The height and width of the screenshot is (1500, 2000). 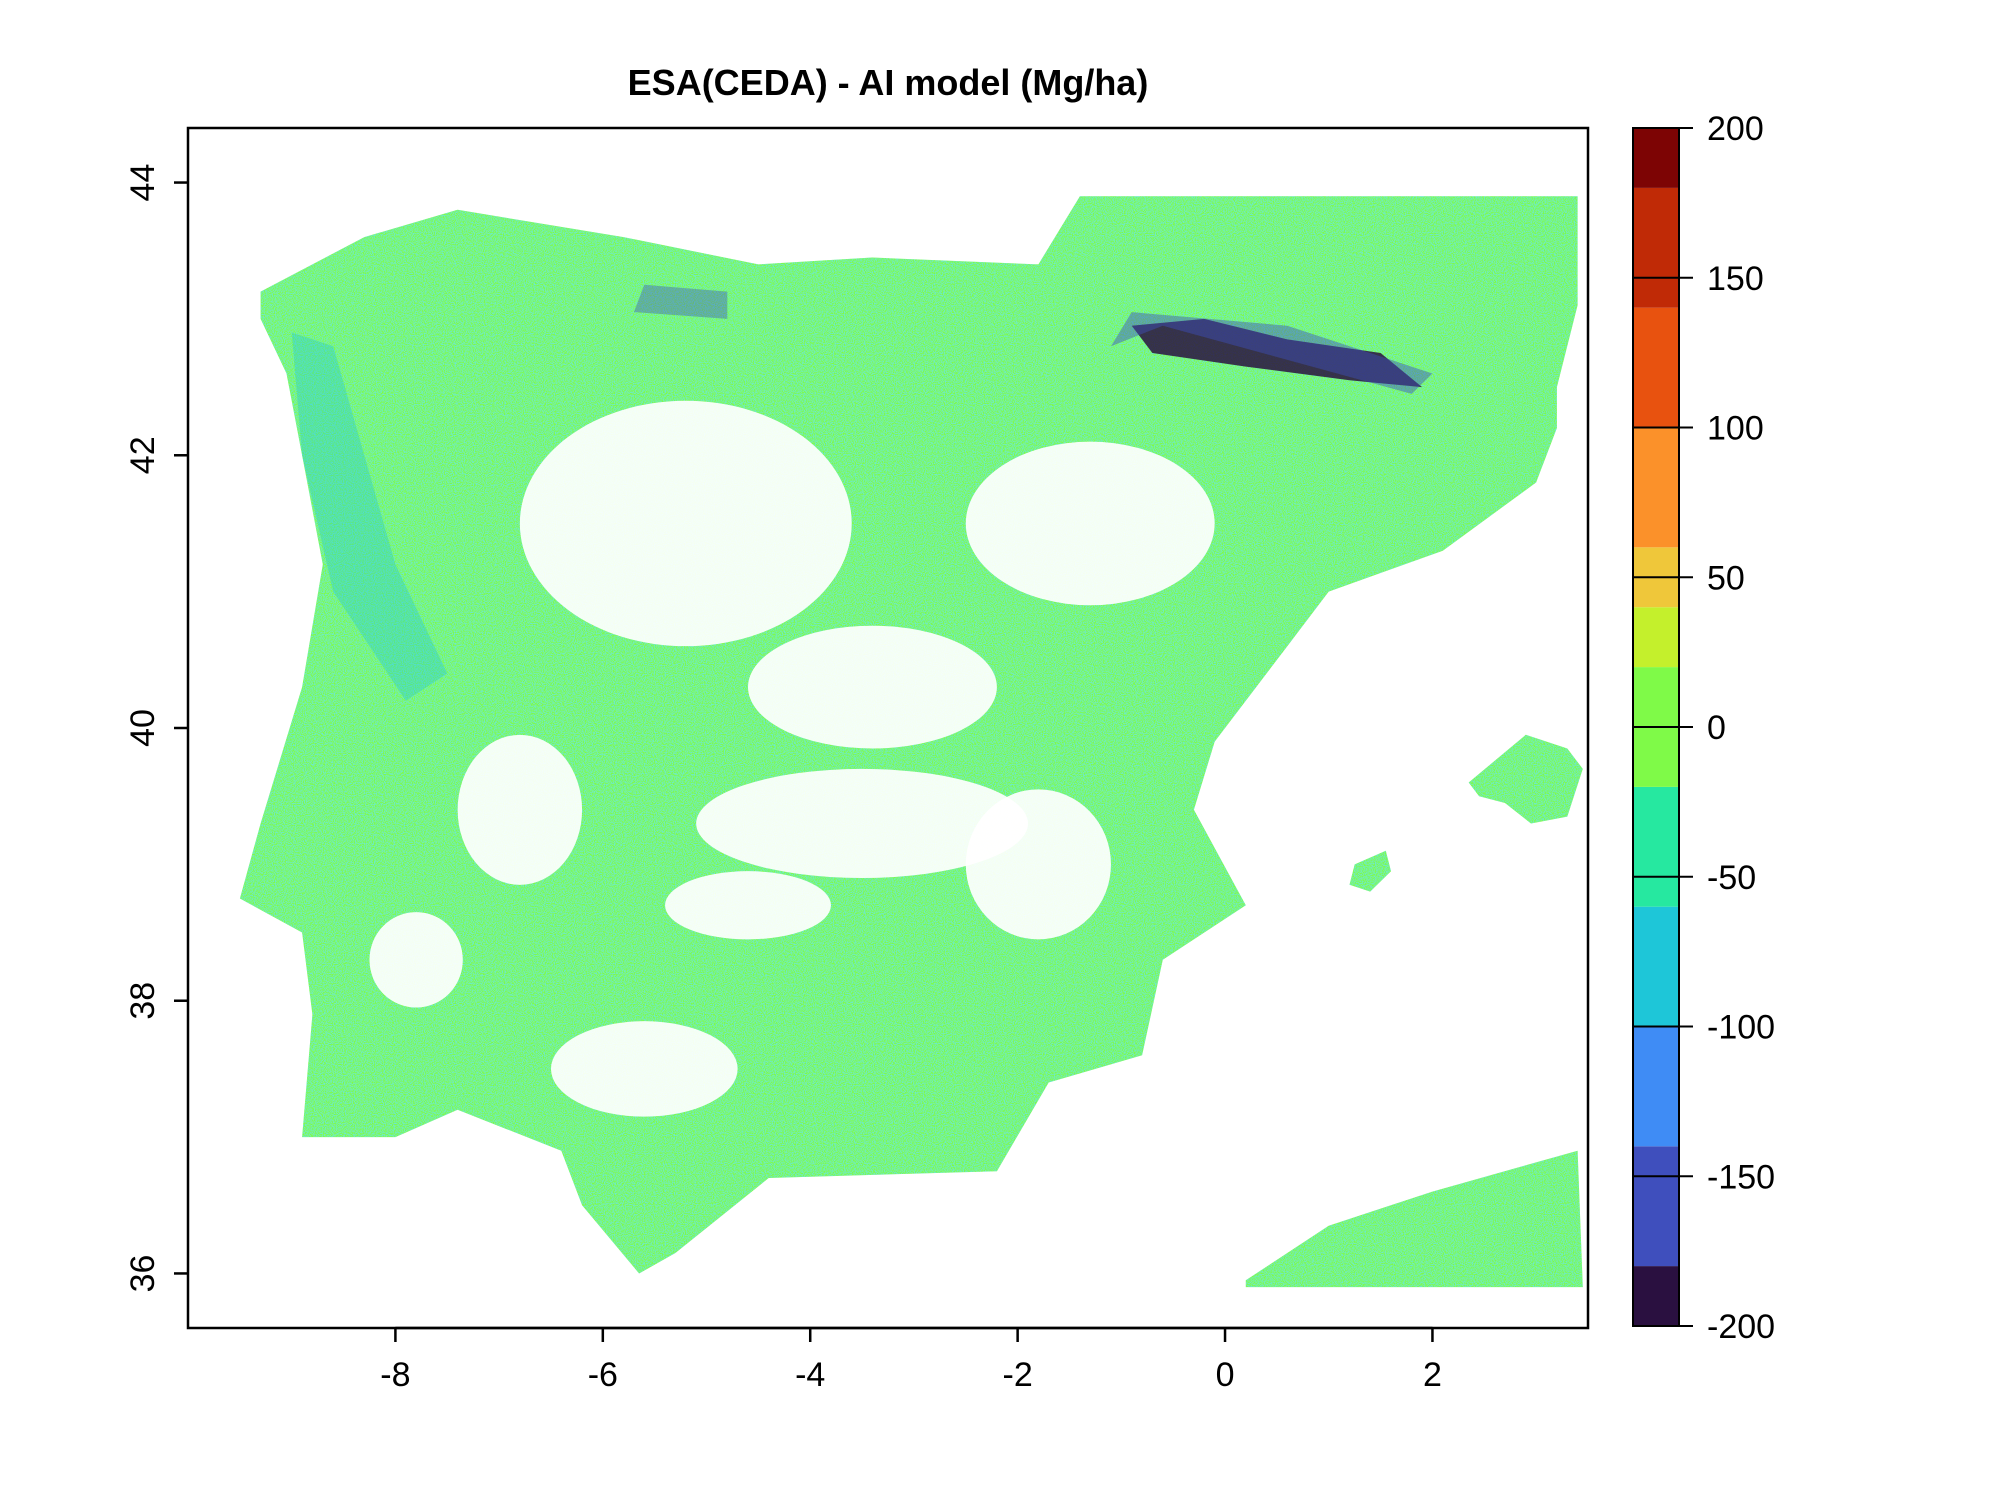 I want to click on colorbar-tick-label: -100, so click(x=1741, y=1028).